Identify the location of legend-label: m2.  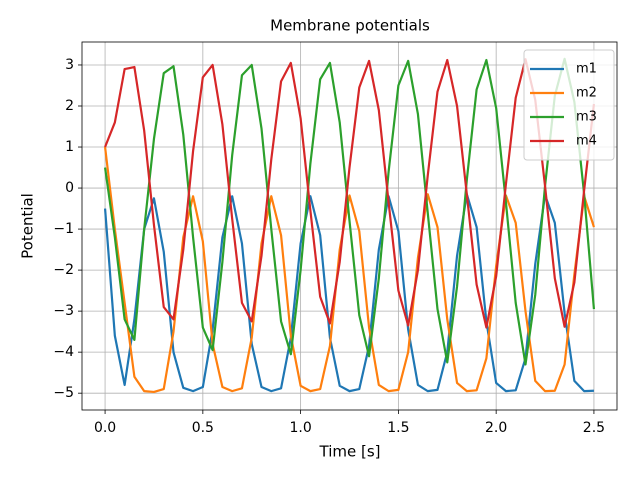
(586, 93).